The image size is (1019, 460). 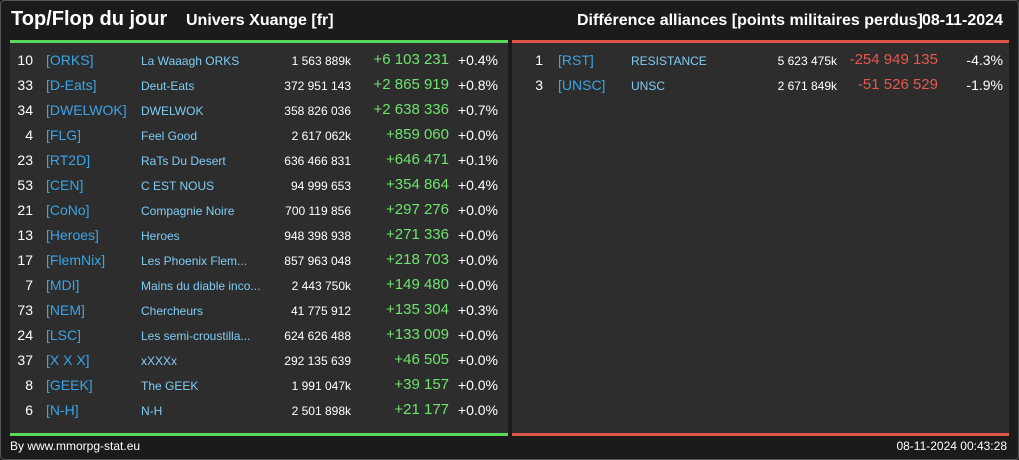 I want to click on table-row: 8 [GEEK] The GEEK 1 991 047k +39 157 +0.0%, so click(x=259, y=385).